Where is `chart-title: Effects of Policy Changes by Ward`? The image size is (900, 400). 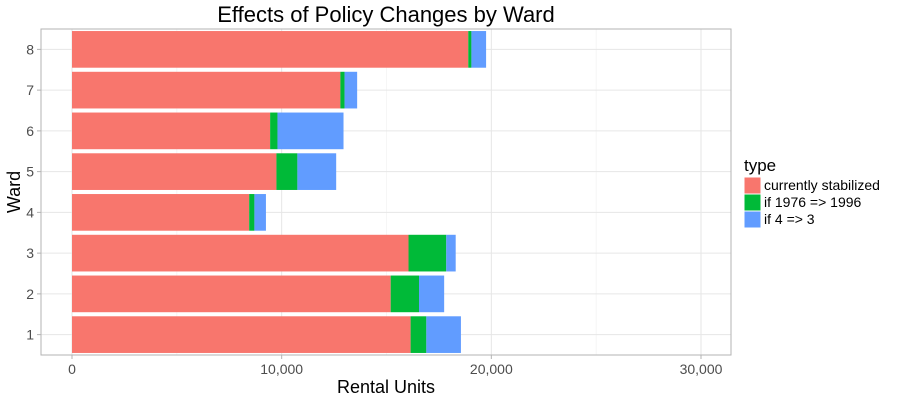 chart-title: Effects of Policy Changes by Ward is located at coordinates (386, 14).